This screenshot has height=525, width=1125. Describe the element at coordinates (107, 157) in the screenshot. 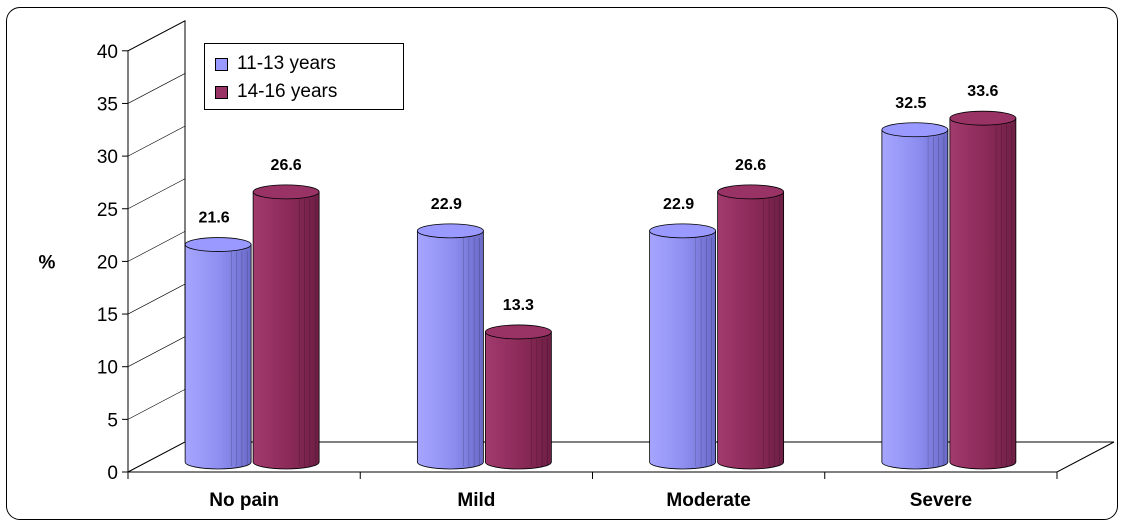

I see `y-tick-label: 30` at that location.